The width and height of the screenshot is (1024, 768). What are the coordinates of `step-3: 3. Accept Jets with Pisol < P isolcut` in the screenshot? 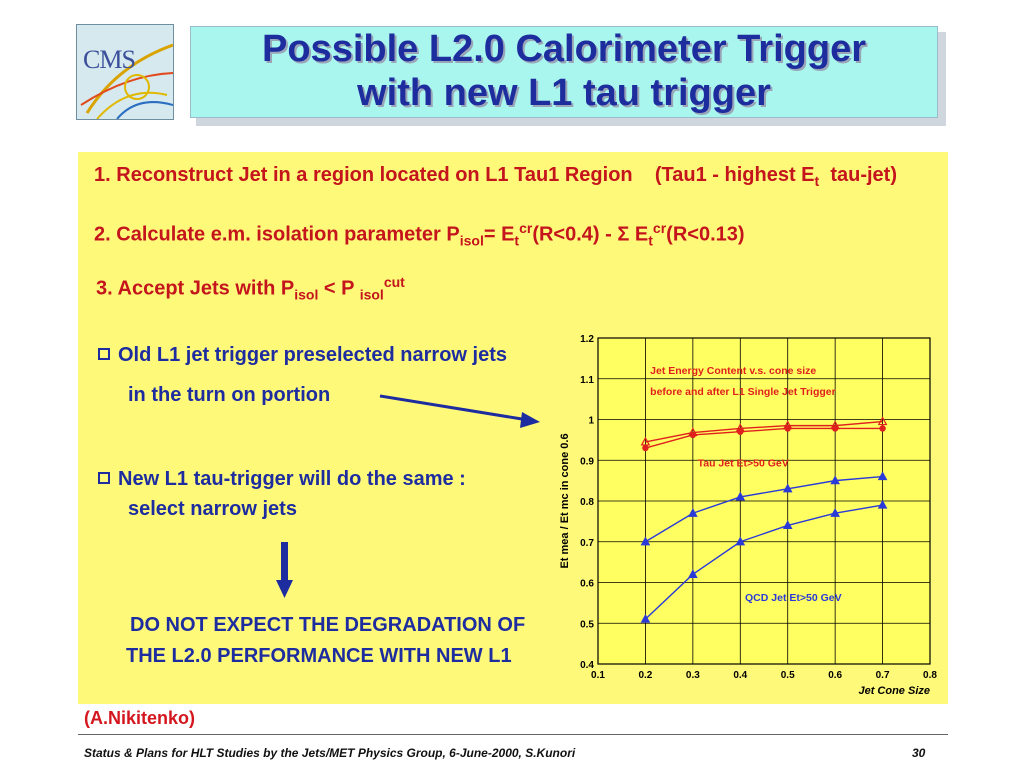 It's located at (250, 288).